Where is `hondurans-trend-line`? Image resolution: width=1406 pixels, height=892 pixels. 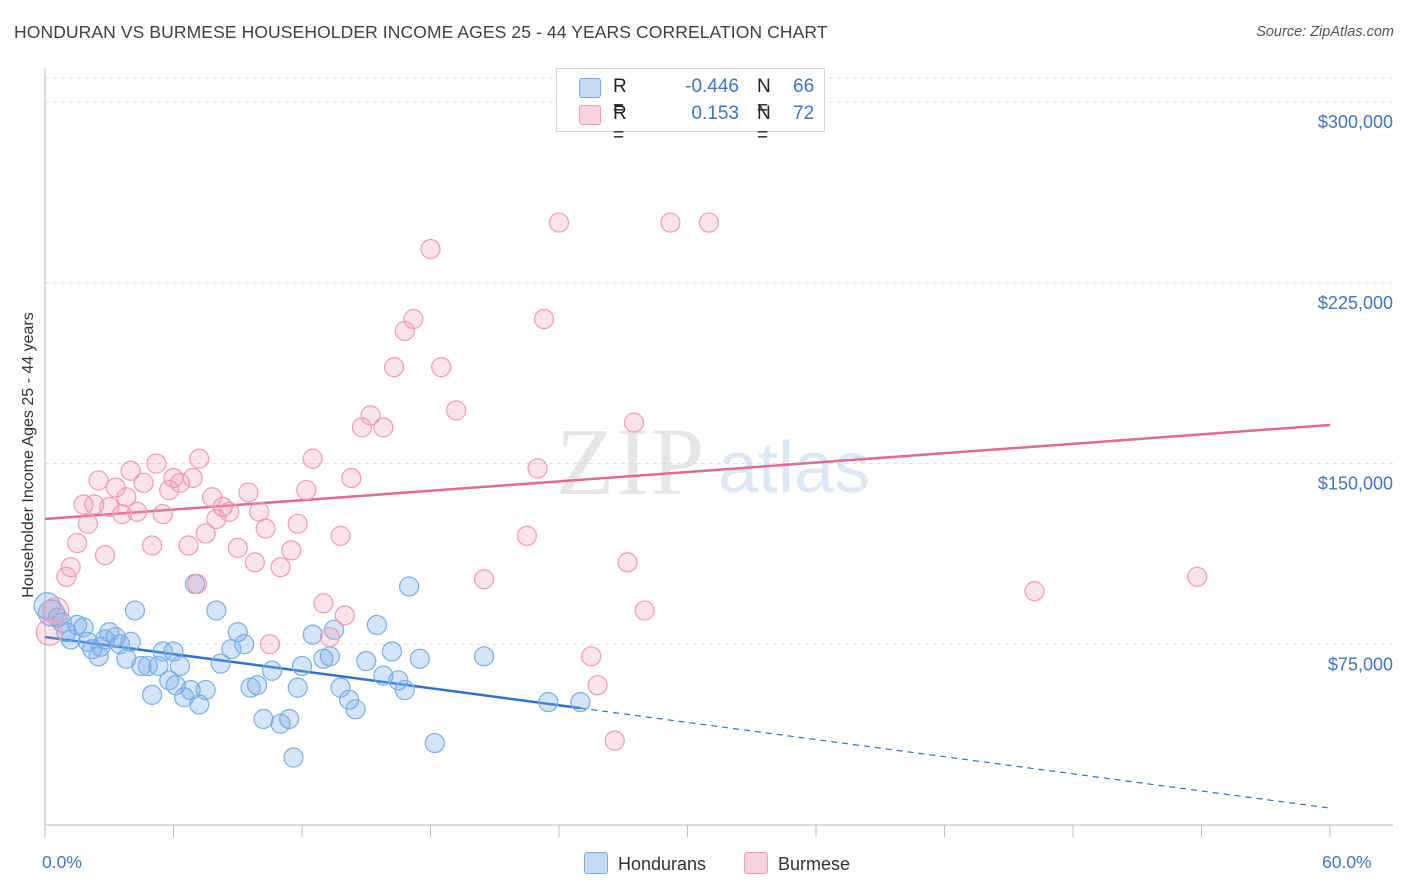 hondurans-trend-line is located at coordinates (312, 672).